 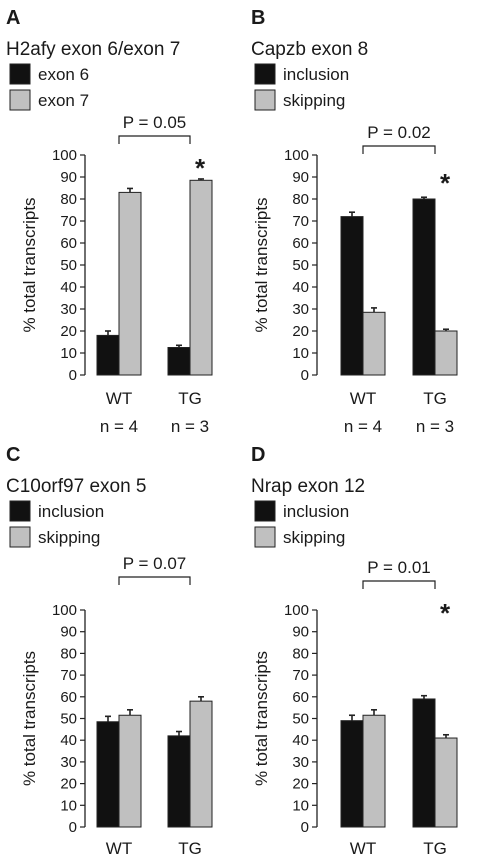 I want to click on panel-letter: D, so click(x=258, y=455).